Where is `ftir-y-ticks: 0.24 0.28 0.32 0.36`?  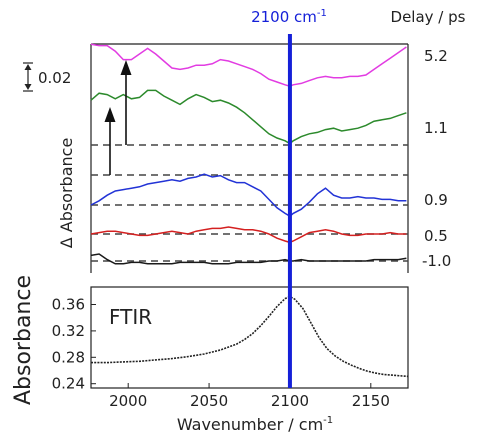
ftir-y-ticks: 0.24 0.28 0.32 0.36 is located at coordinates (74, 344).